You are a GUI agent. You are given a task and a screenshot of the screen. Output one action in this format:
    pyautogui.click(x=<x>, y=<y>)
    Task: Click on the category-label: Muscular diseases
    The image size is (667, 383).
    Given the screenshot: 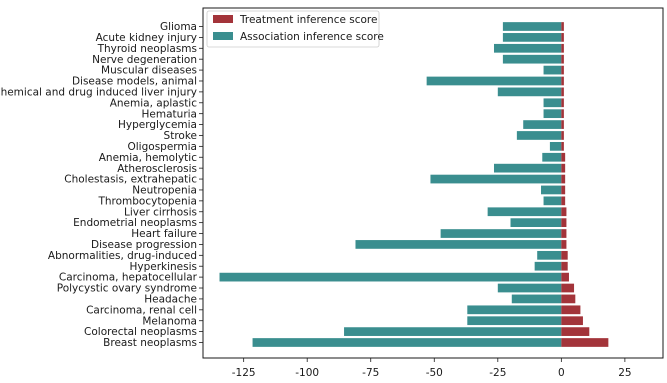 What is the action you would take?
    pyautogui.click(x=149, y=71)
    